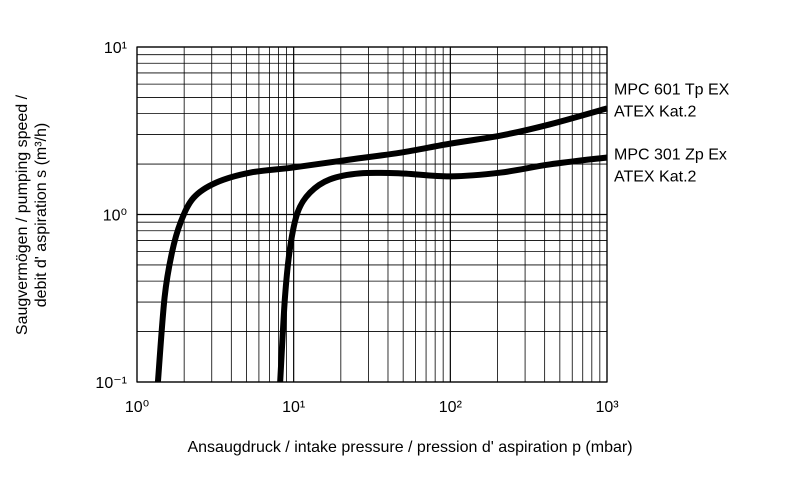  What do you see at coordinates (293, 407) in the screenshot?
I see `x-tick-label: 10¹` at bounding box center [293, 407].